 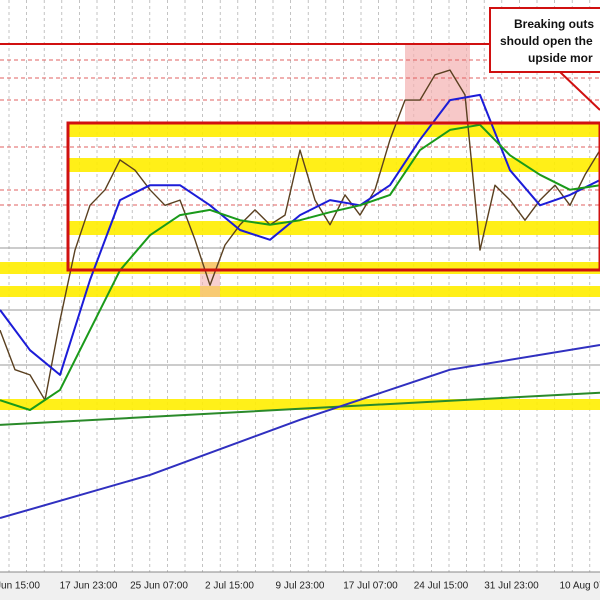 I want to click on series-line, so click(x=300, y=408).